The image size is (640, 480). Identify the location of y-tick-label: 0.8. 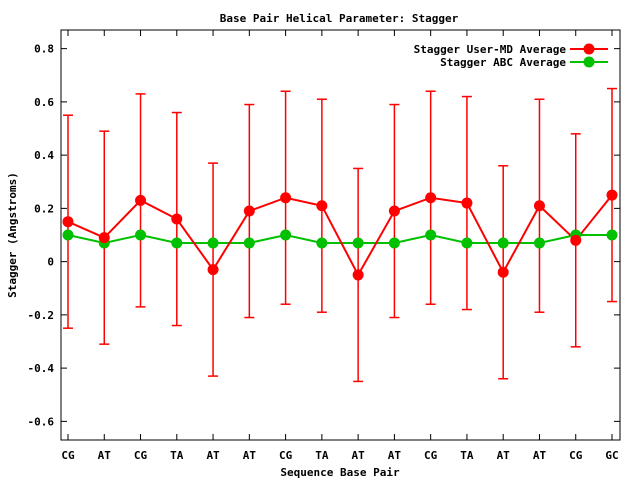
(44, 49).